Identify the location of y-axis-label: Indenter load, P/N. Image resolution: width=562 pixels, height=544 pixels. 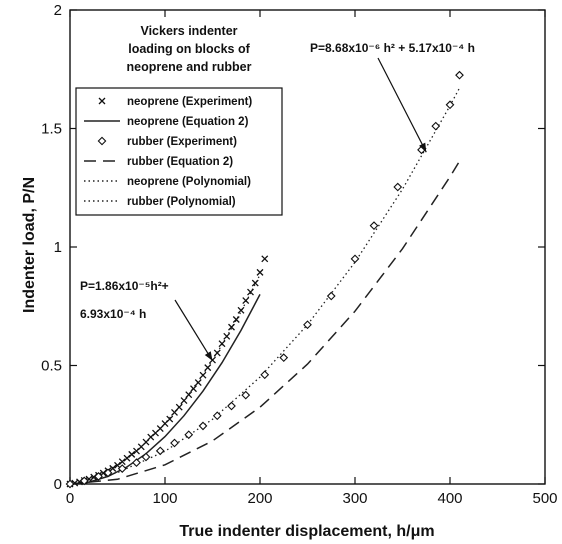
(29, 245).